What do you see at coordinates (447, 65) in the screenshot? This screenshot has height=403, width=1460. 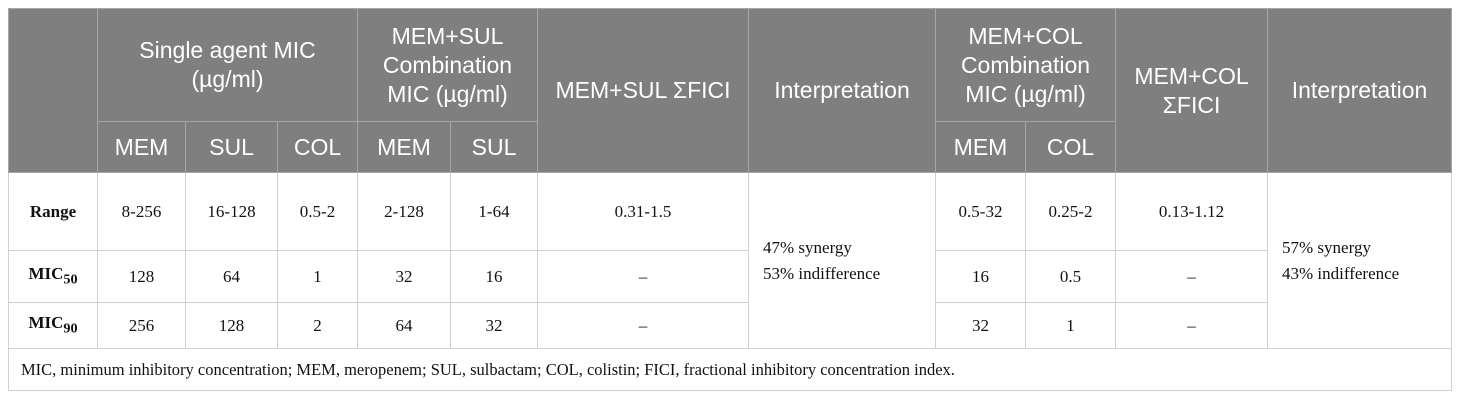 I see `header-cell: MEM+SUL Combination MIC (µg/ml)` at bounding box center [447, 65].